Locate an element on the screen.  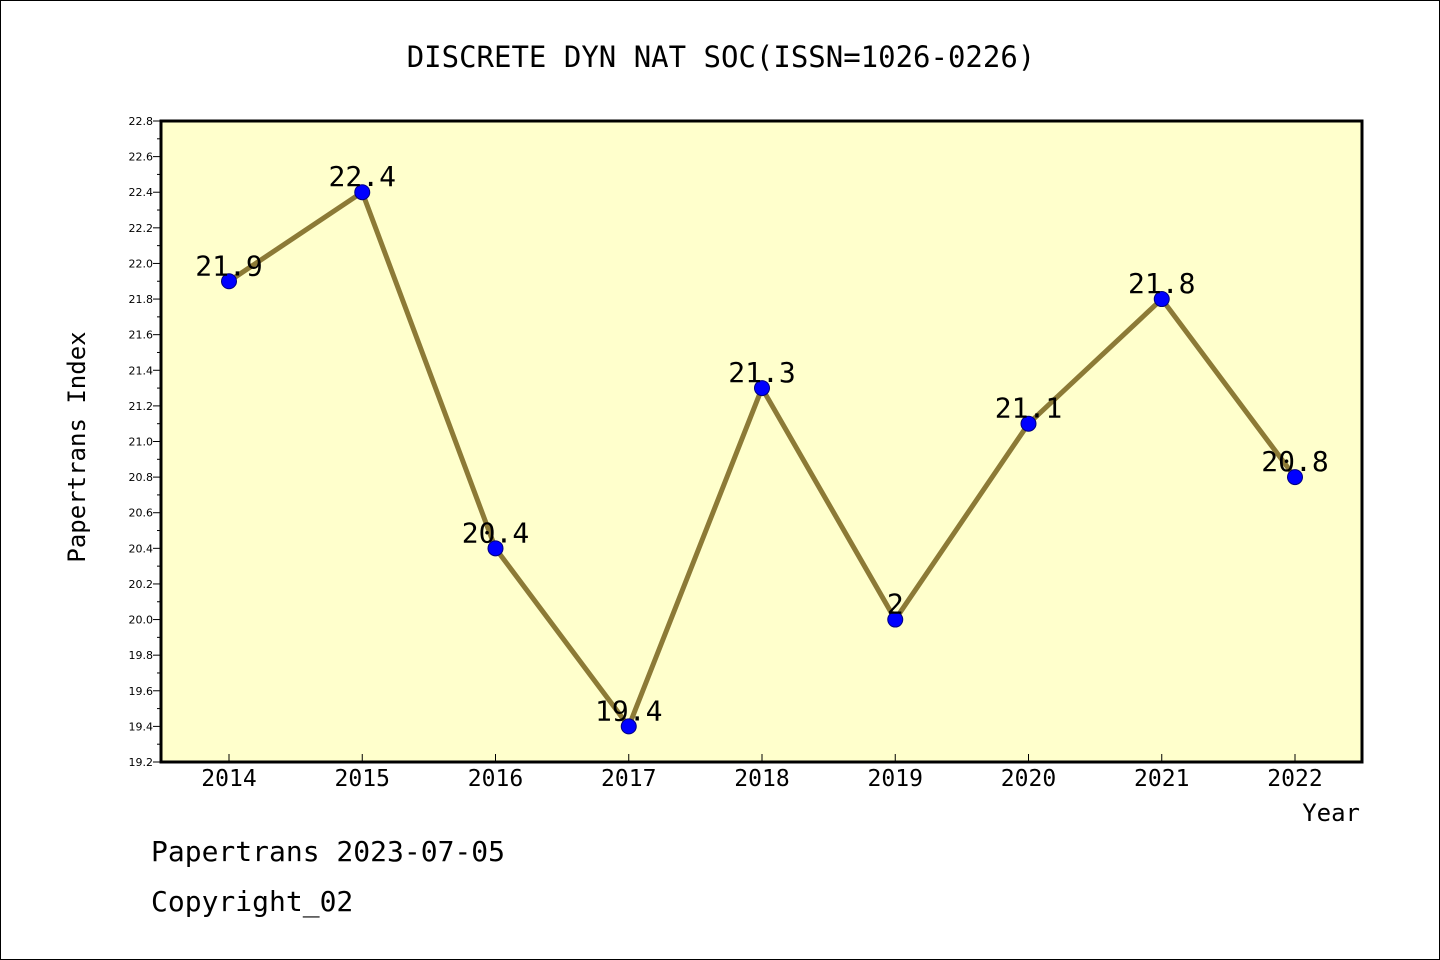
y-tick-label: 20.4 is located at coordinates (141, 548).